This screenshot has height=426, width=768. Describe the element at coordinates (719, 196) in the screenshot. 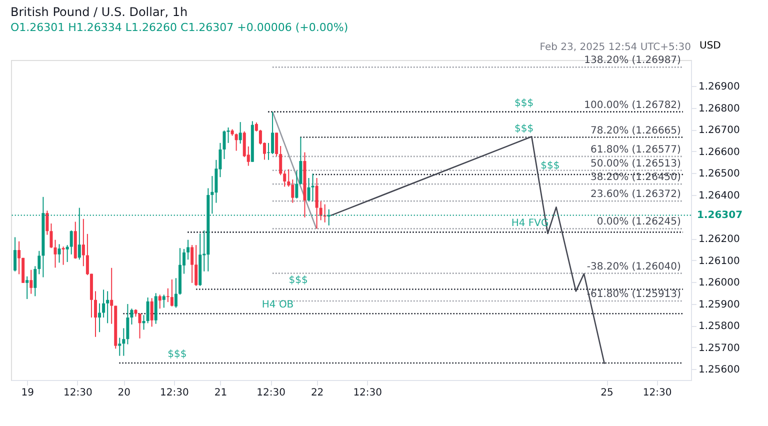

I see `y-tick-label: 1.26400` at that location.